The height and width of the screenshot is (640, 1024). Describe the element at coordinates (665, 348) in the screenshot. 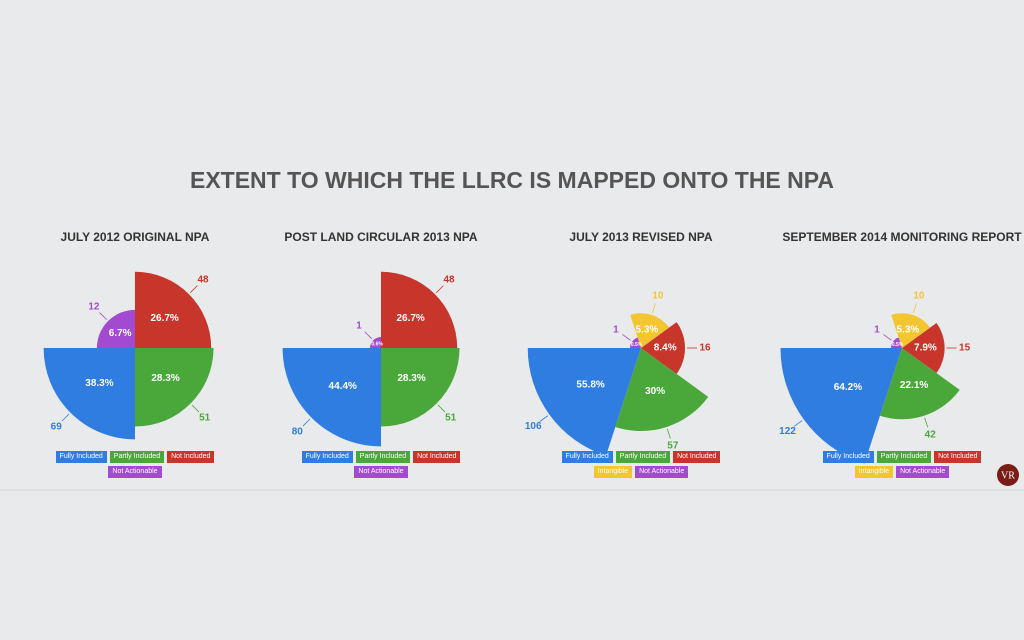

I see `share-label: 8.4%` at that location.